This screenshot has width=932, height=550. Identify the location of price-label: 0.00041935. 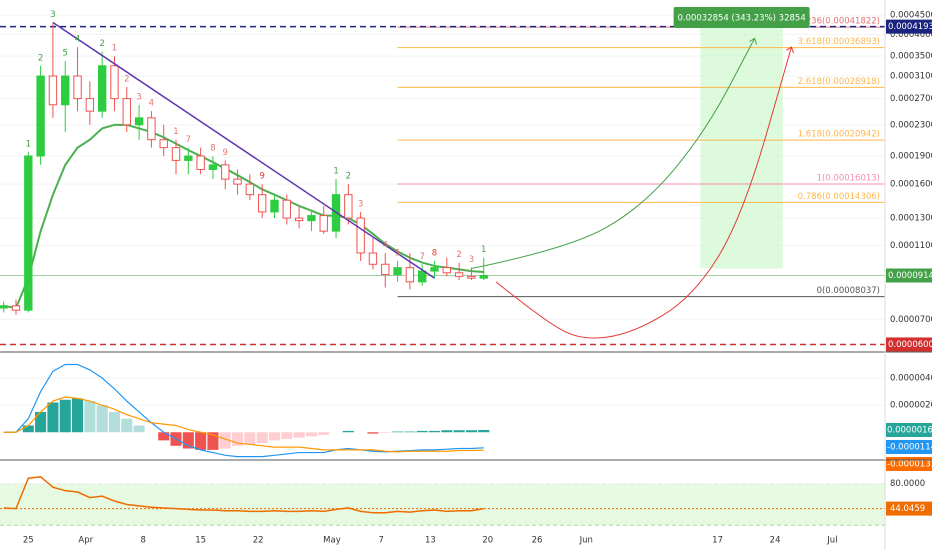
(910, 27).